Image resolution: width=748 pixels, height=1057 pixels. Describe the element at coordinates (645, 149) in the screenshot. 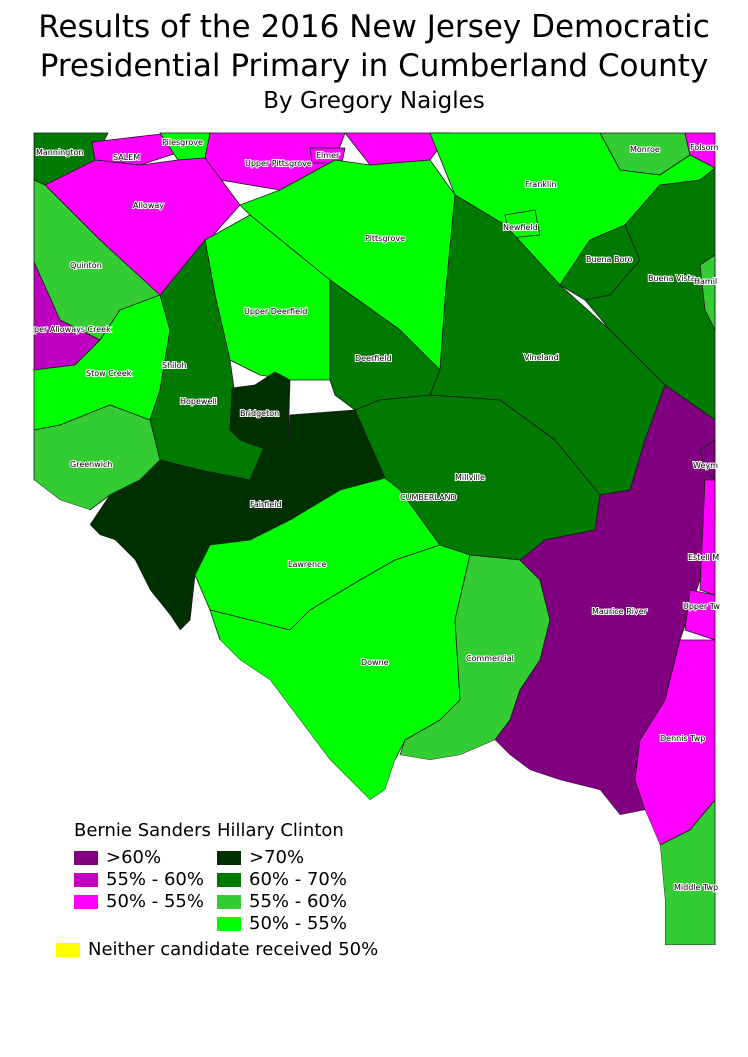

I see `label-monroe: Monroe` at that location.